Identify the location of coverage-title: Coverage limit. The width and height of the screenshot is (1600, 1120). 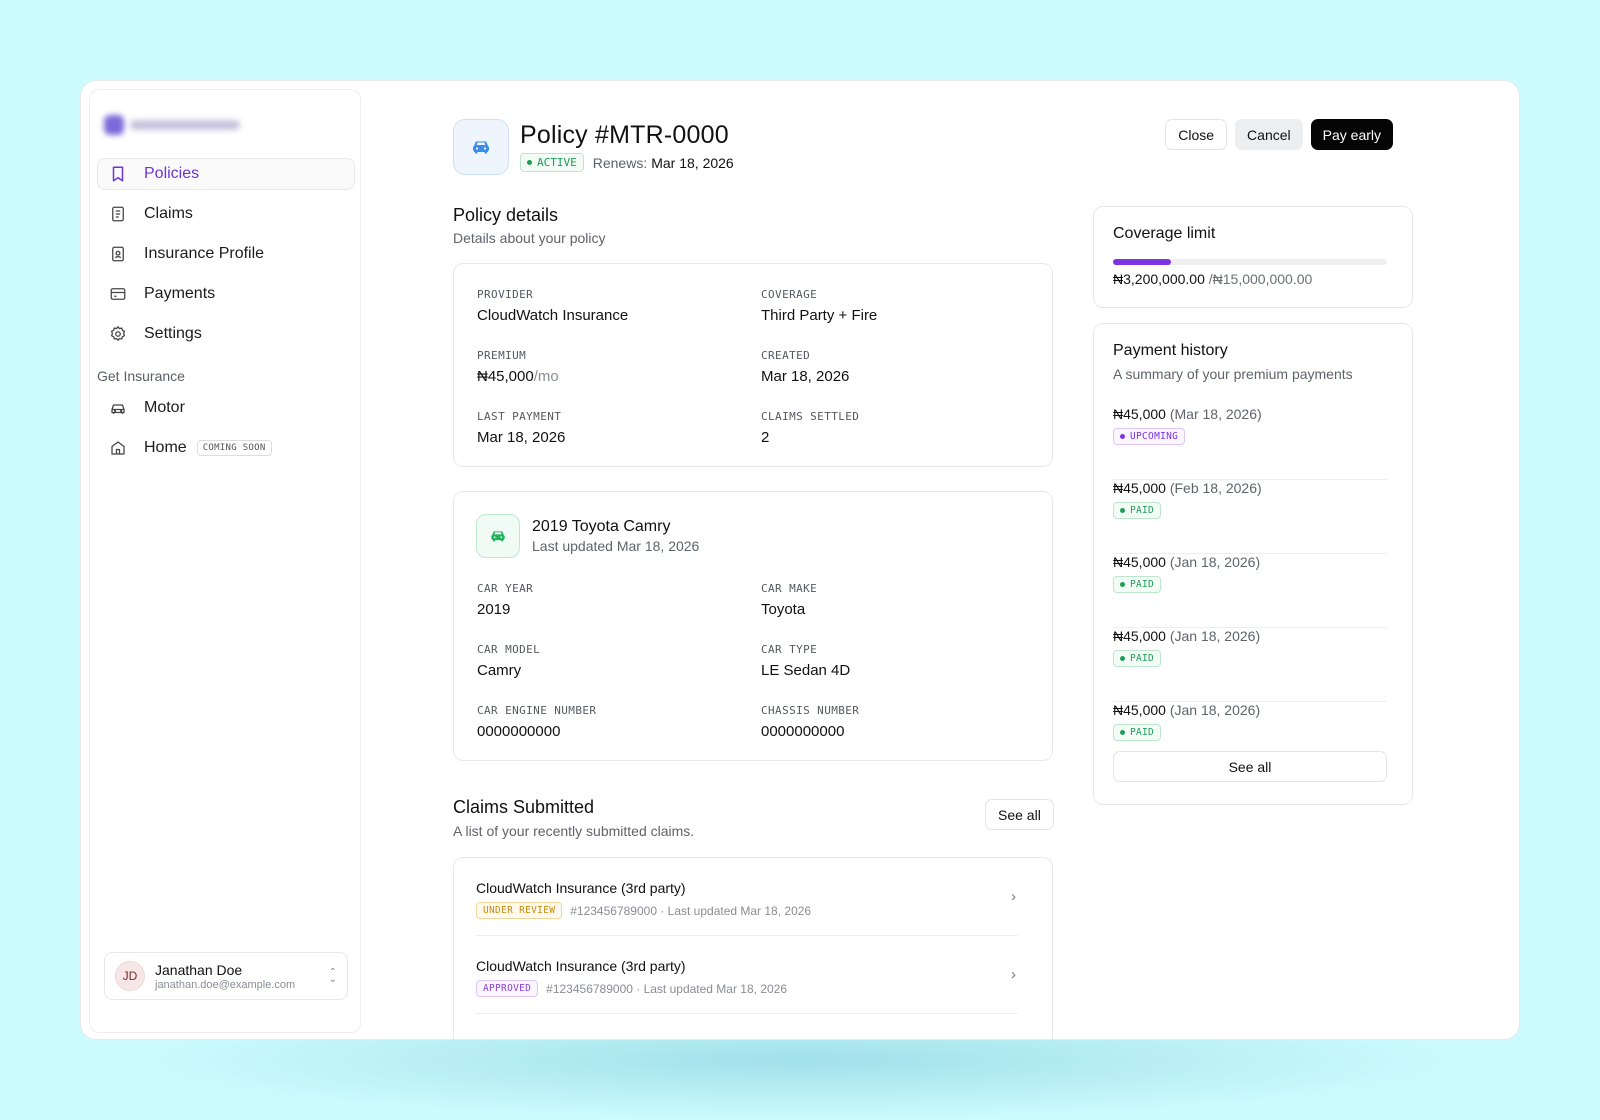
(1164, 233).